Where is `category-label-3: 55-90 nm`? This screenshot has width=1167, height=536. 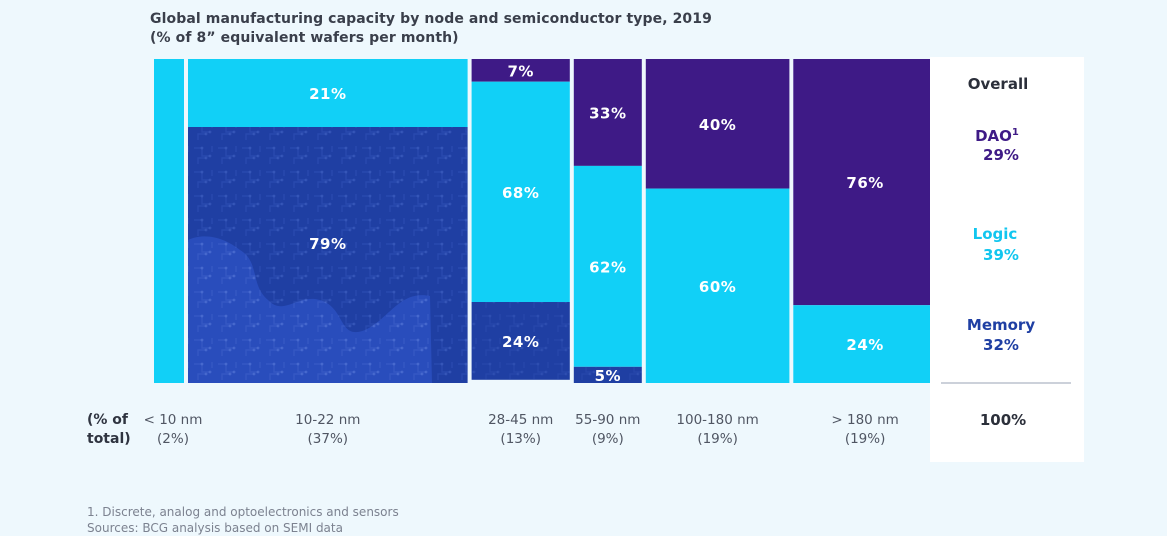
category-label-3: 55-90 nm is located at coordinates (607, 420).